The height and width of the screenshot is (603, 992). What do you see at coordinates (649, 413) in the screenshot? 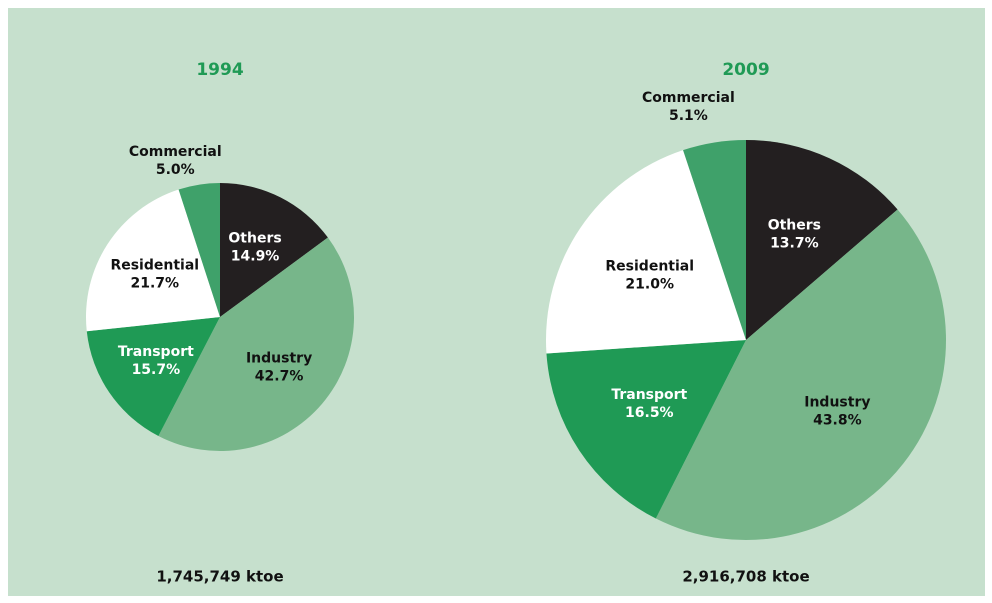
I see `slice-value: 16.5%` at bounding box center [649, 413].